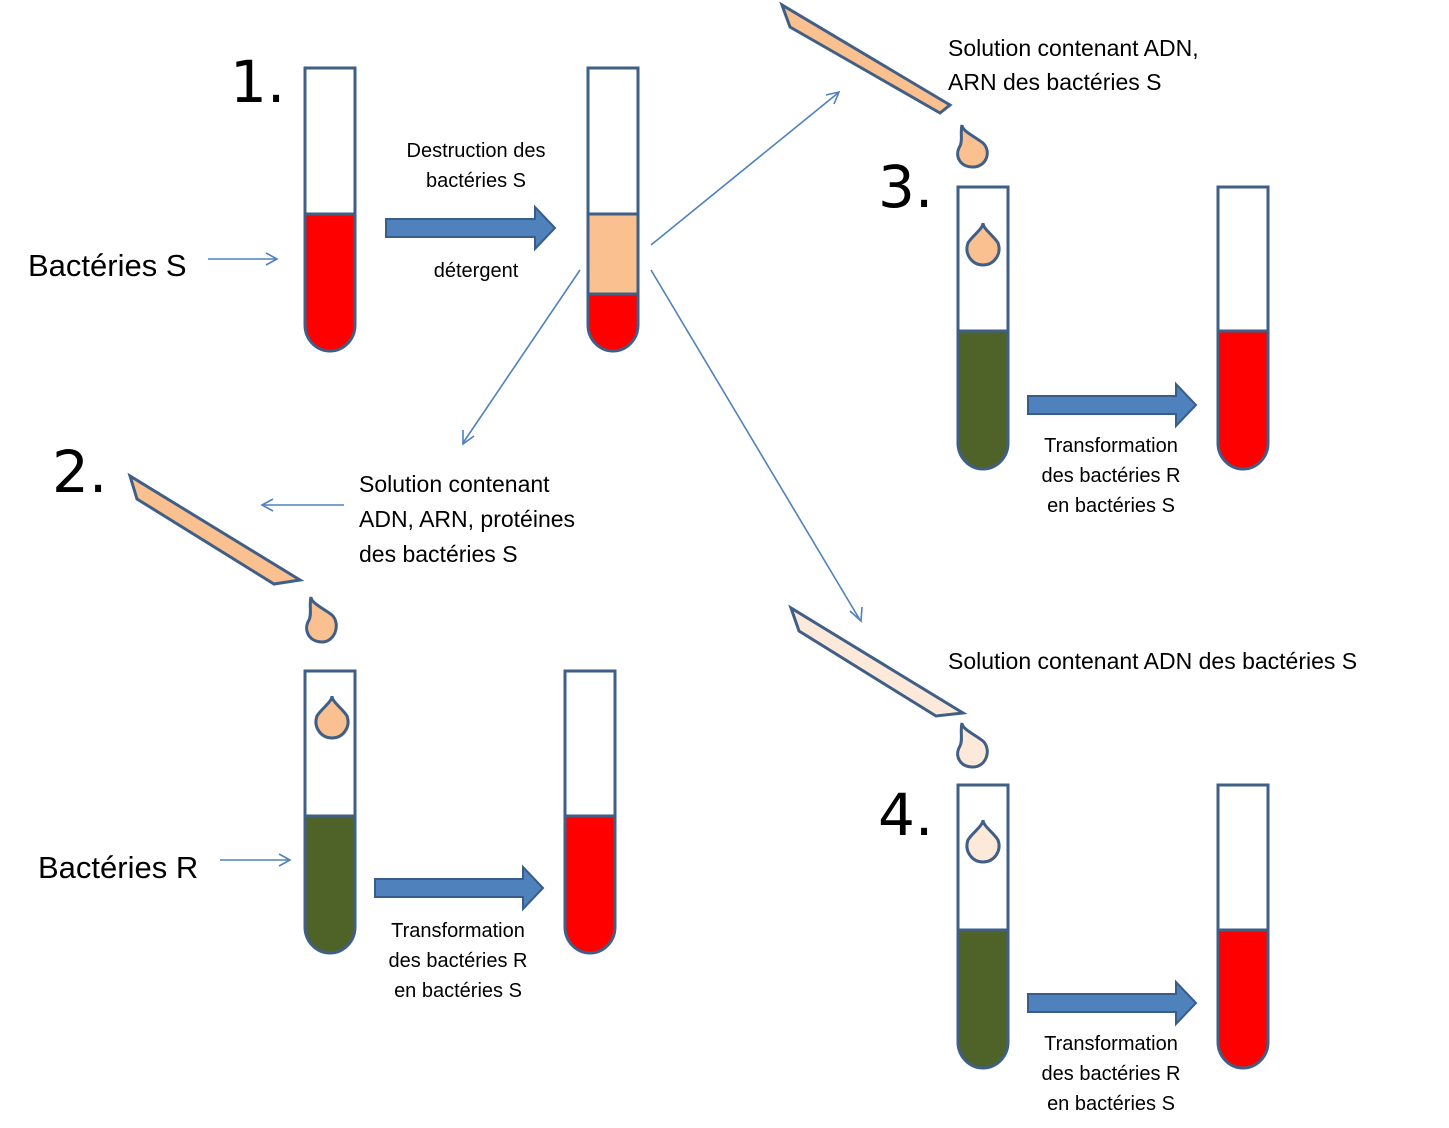  What do you see at coordinates (983, 926) in the screenshot?
I see `tube-step4-bacteria-r` at bounding box center [983, 926].